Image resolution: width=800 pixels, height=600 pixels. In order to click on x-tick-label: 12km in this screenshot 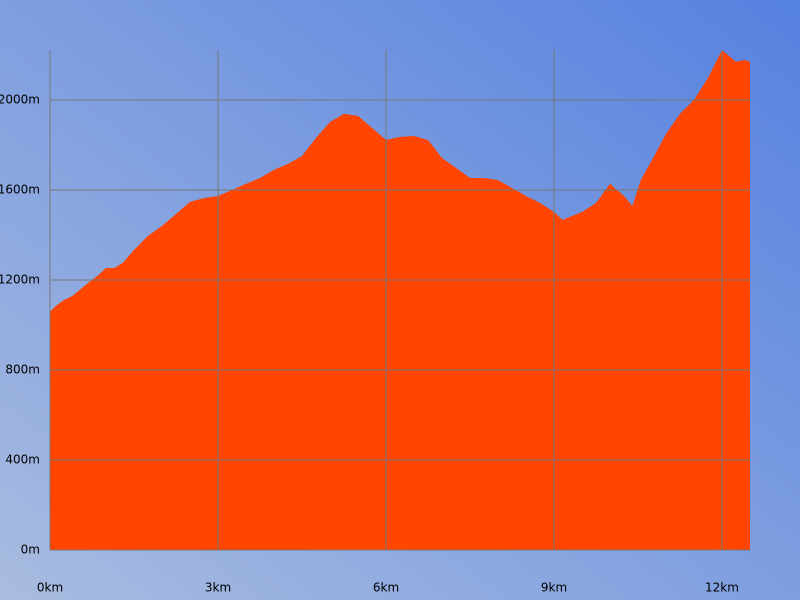, I will do `click(722, 588)`.